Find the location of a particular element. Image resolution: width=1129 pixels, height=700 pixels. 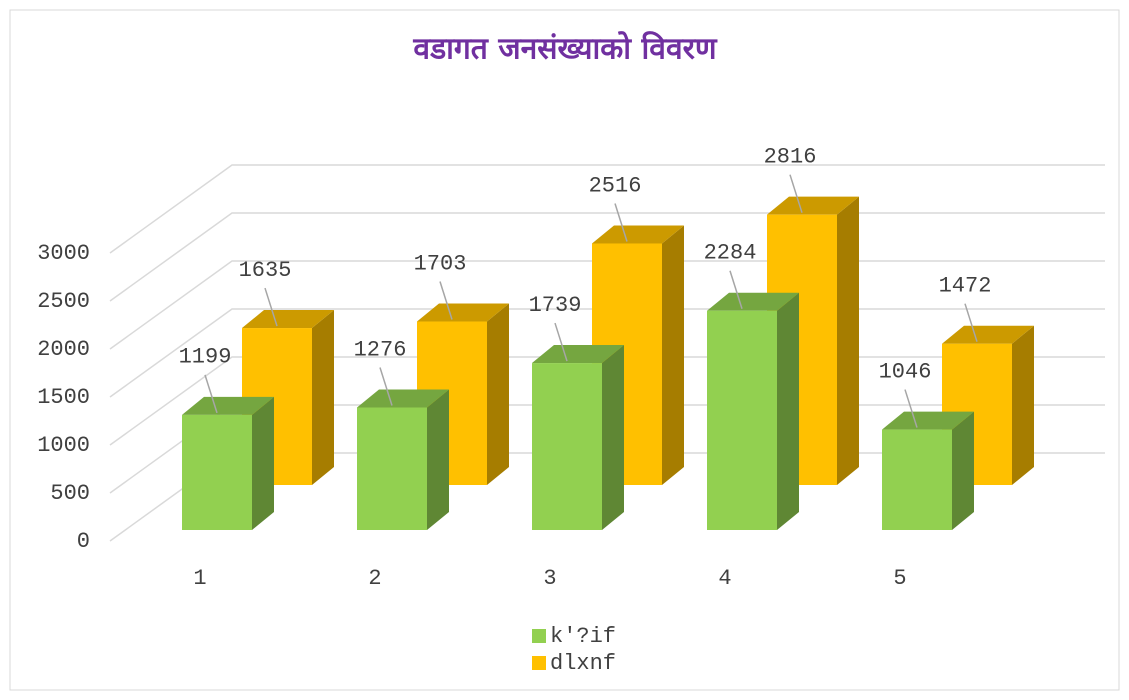

data-label: 2816 is located at coordinates (790, 156).